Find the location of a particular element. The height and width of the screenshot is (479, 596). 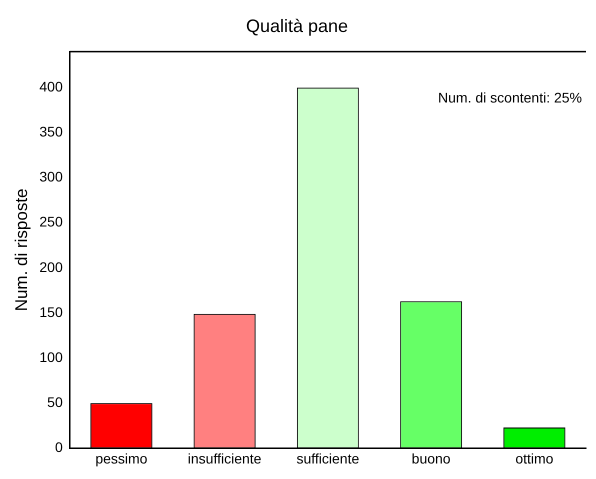

y-tick-label: 250 is located at coordinates (51, 222).